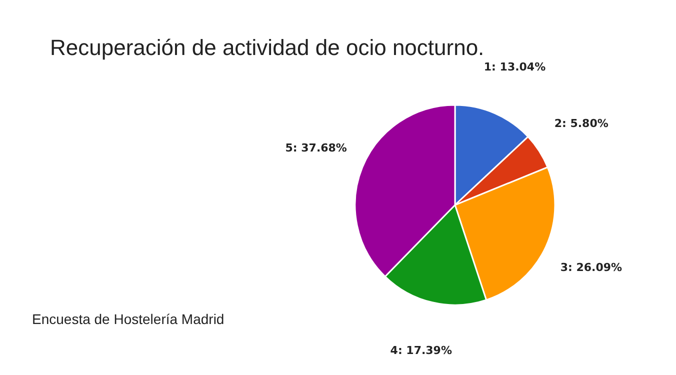 The image size is (676, 375). I want to click on slice-label: 4: 17.39%, so click(421, 351).